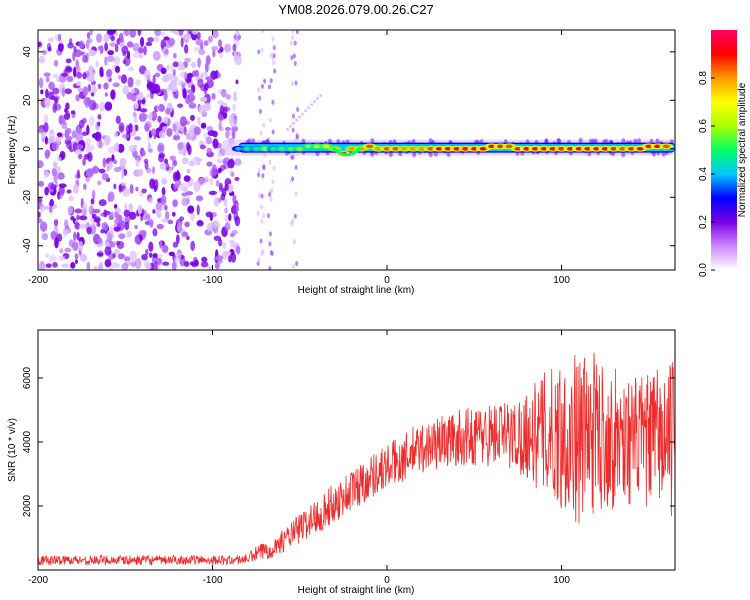  Describe the element at coordinates (448, 154) in the screenshot. I see `spectrogram-band-speckle` at that location.